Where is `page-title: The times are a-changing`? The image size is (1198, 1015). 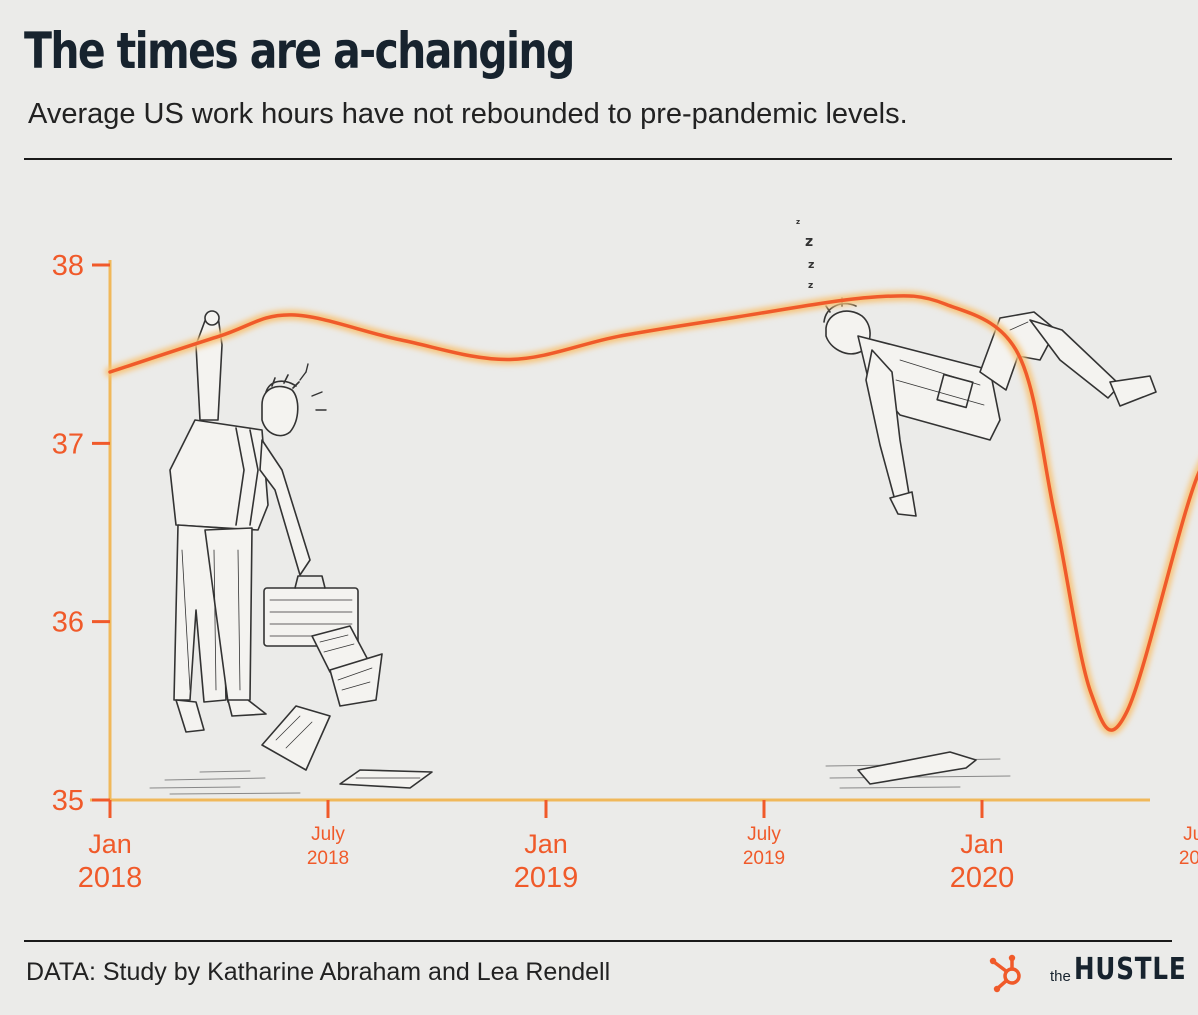 page-title: The times are a-changing is located at coordinates (299, 51).